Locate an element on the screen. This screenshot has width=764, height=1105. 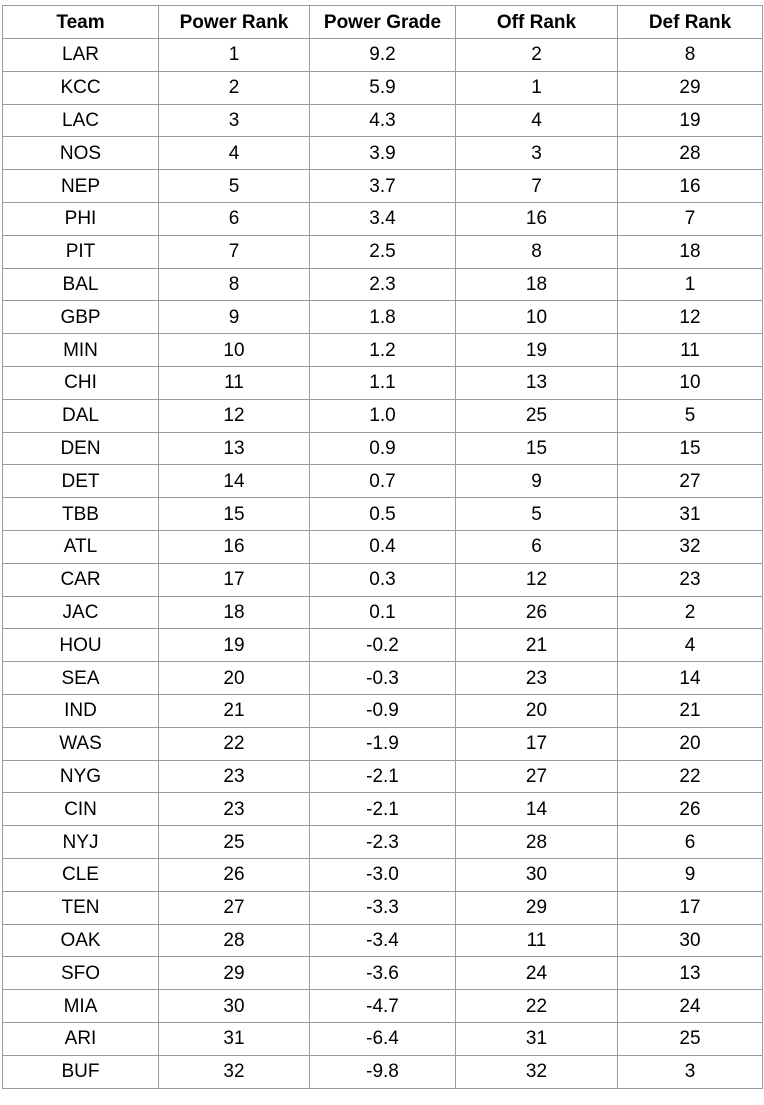
def-rank-cell: 30 is located at coordinates (690, 940).